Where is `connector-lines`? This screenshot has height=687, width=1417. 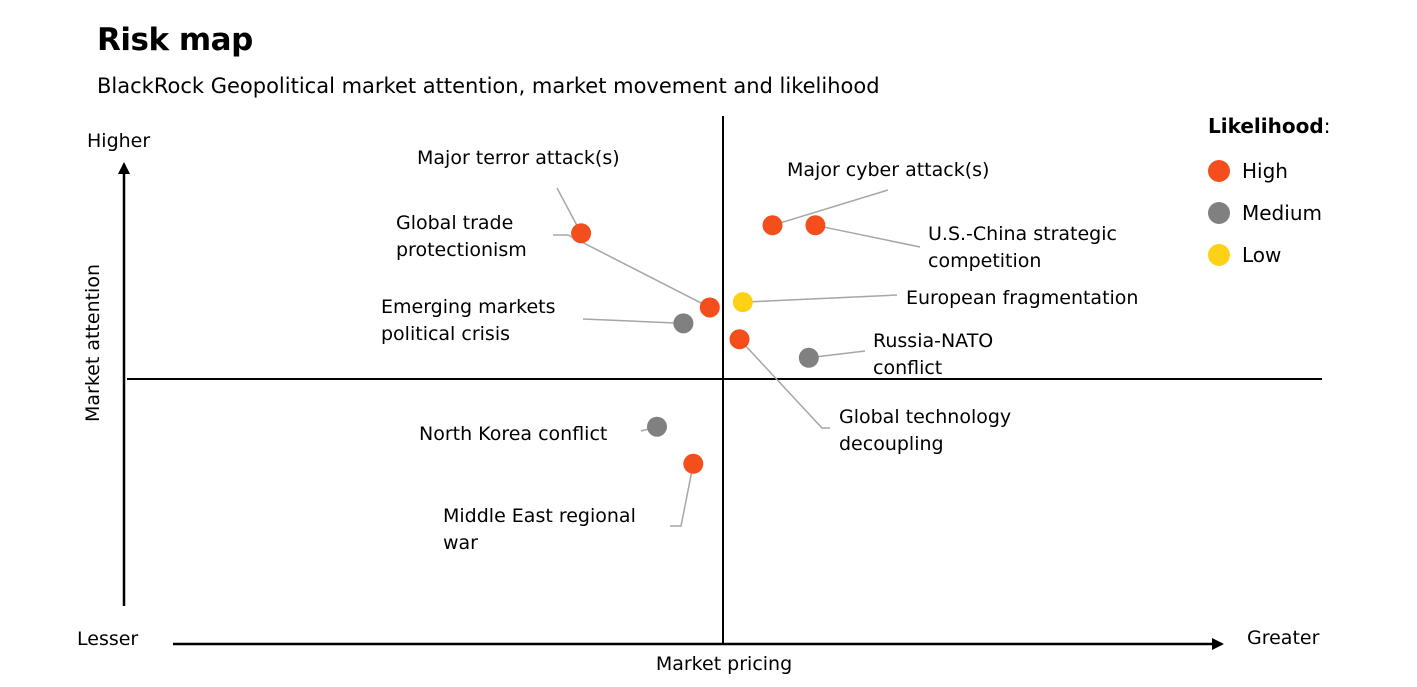
connector-lines is located at coordinates (737, 357).